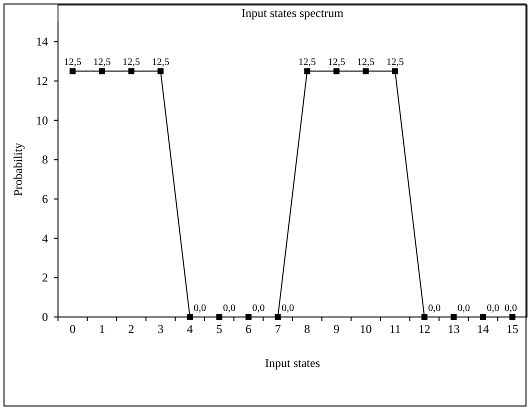  What do you see at coordinates (45, 238) in the screenshot?
I see `y-tick-label: 4` at bounding box center [45, 238].